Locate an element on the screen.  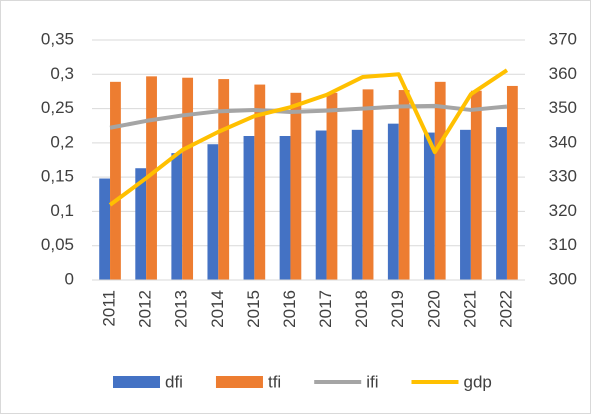
line is located at coordinates (308, 116).